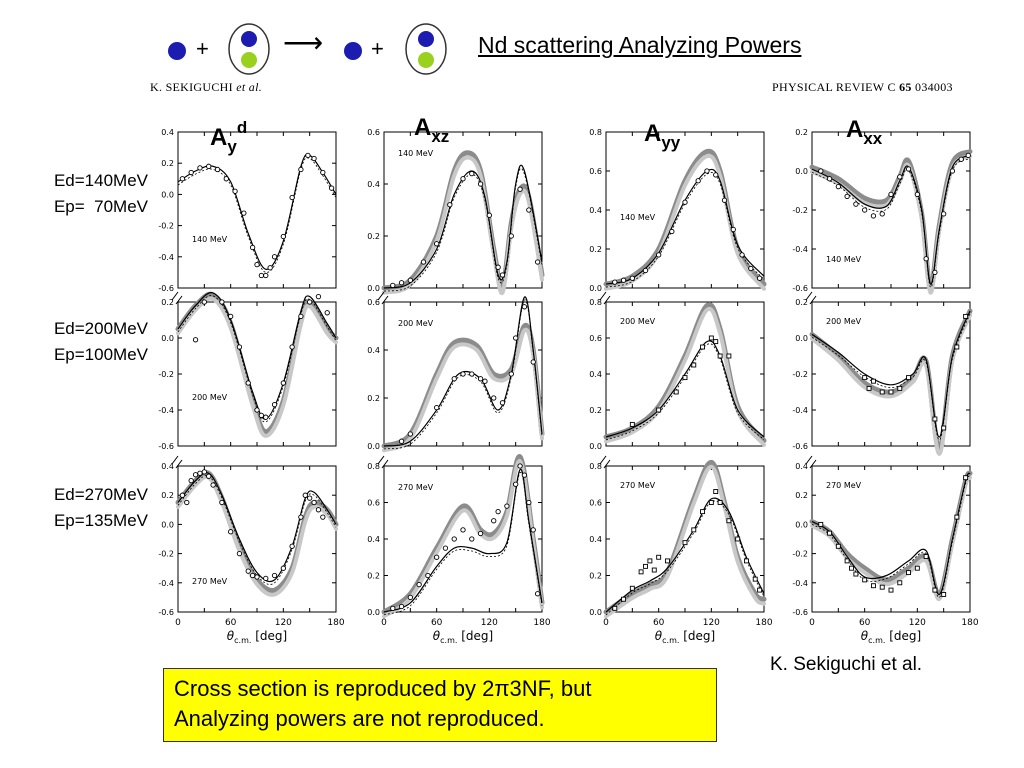 This screenshot has height=768, width=1024. What do you see at coordinates (685, 389) in the screenshot?
I see `theory-curve-solid` at bounding box center [685, 389].